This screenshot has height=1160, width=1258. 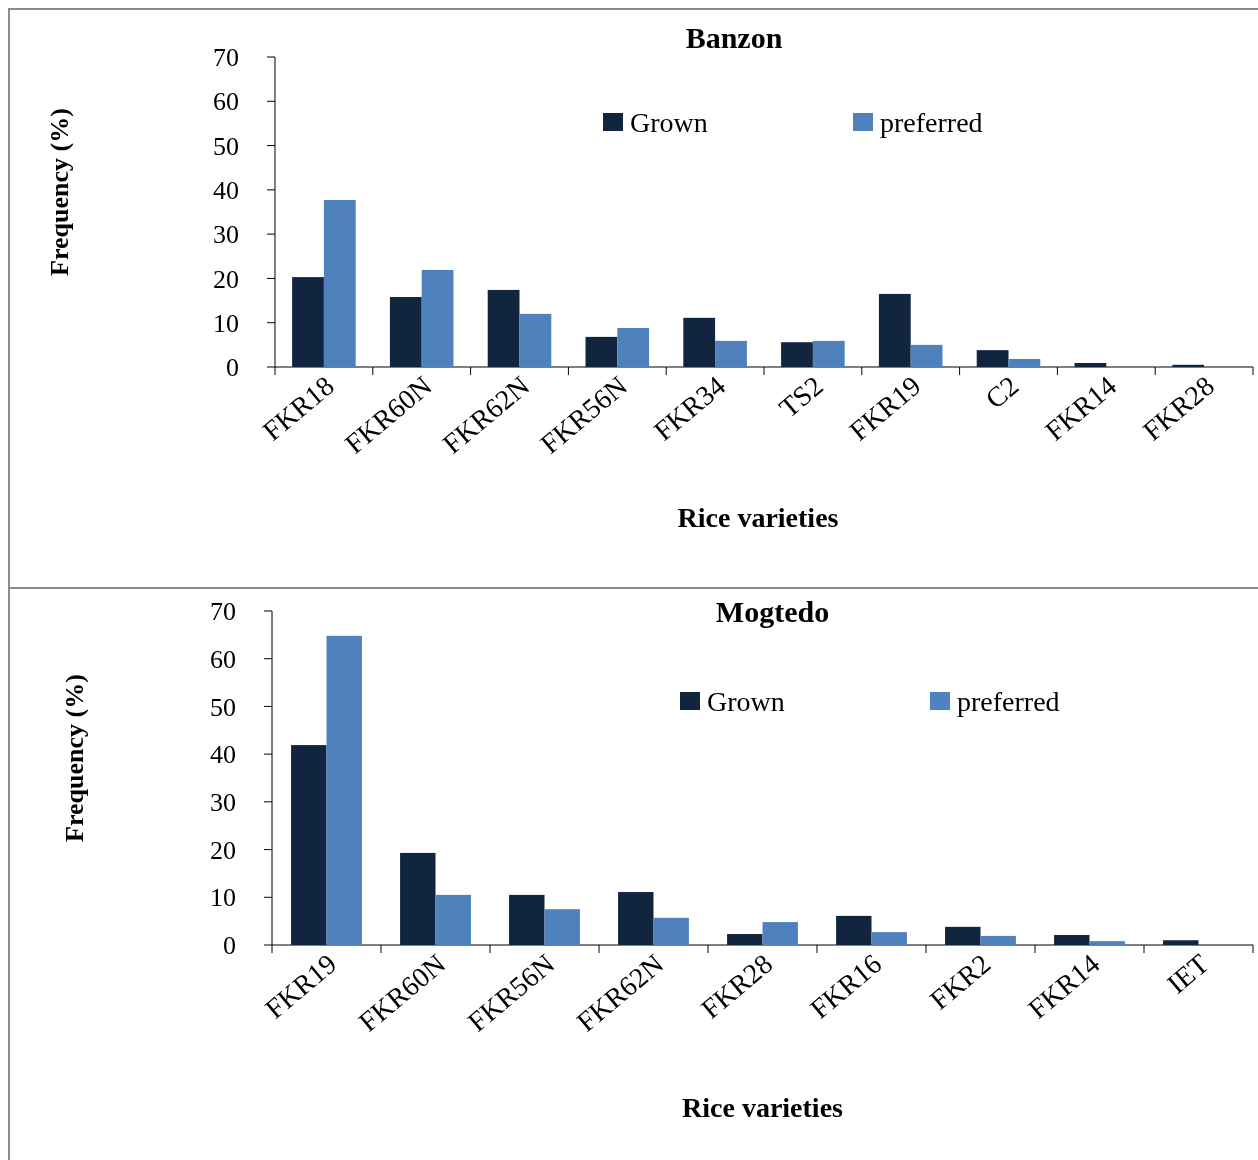 What do you see at coordinates (1002, 392) in the screenshot?
I see `x-tick-label: C2` at bounding box center [1002, 392].